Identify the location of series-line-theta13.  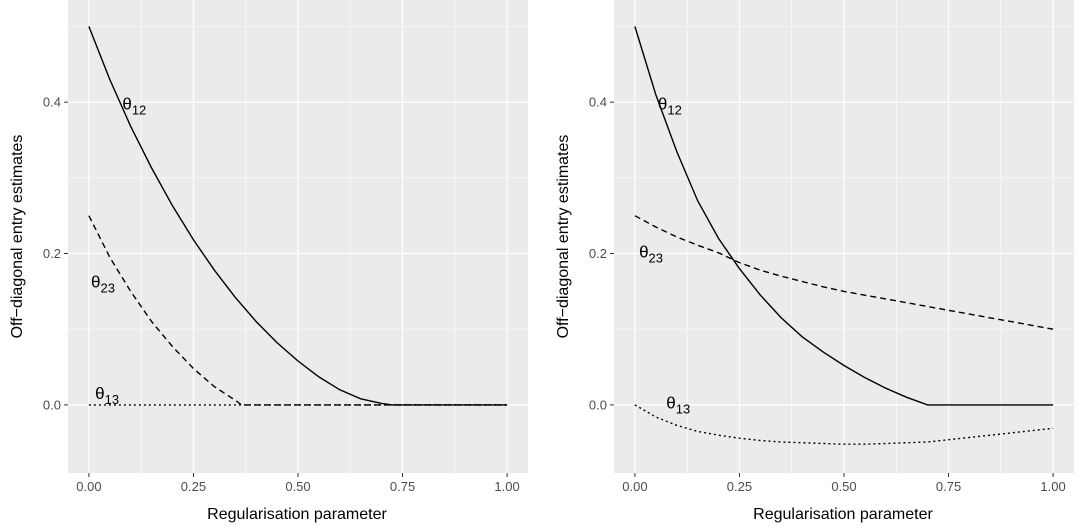
(844, 424).